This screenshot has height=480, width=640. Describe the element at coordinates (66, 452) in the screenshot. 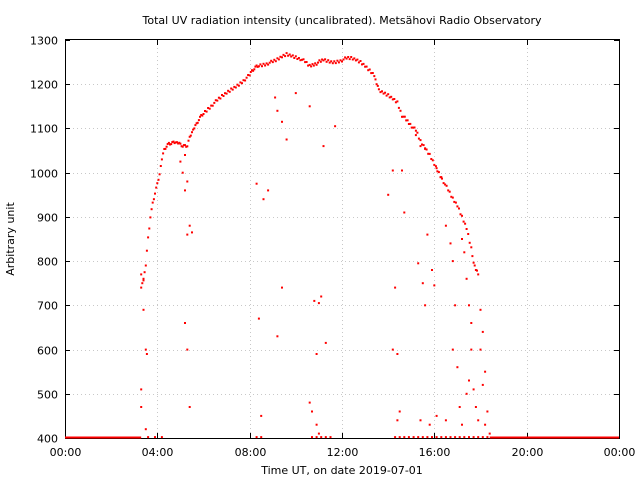

I see `x-tick-label: 00:00` at that location.